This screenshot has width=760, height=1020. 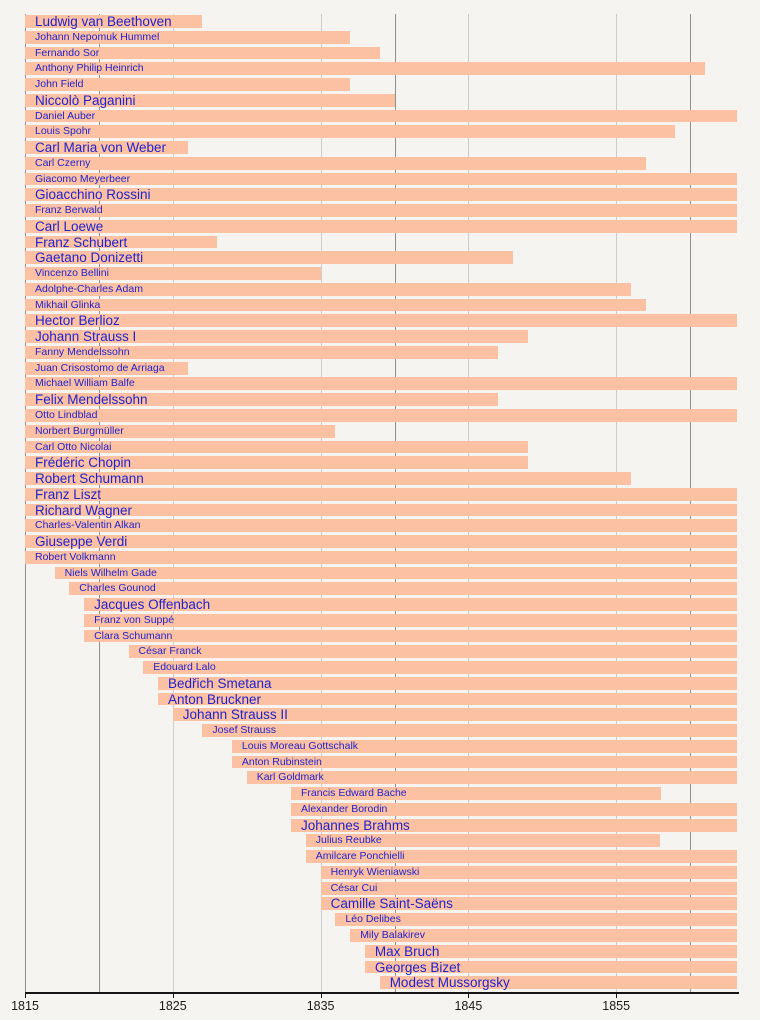 What do you see at coordinates (63, 131) in the screenshot?
I see `composer-label: Louis Spohr` at bounding box center [63, 131].